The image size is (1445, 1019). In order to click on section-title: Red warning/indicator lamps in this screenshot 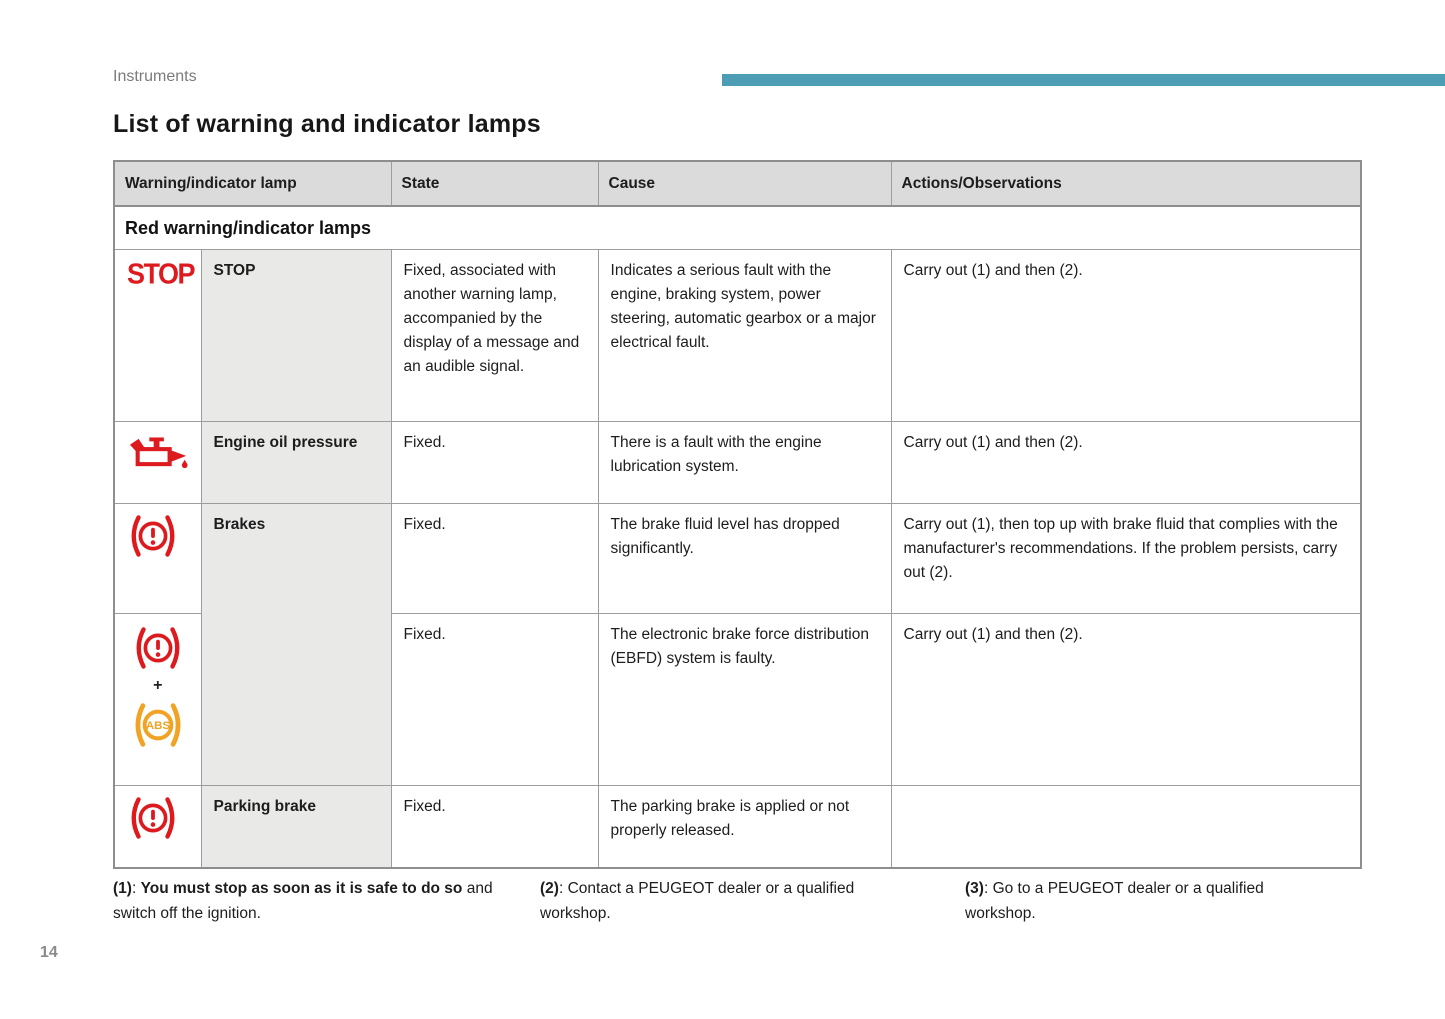, I will do `click(737, 227)`.